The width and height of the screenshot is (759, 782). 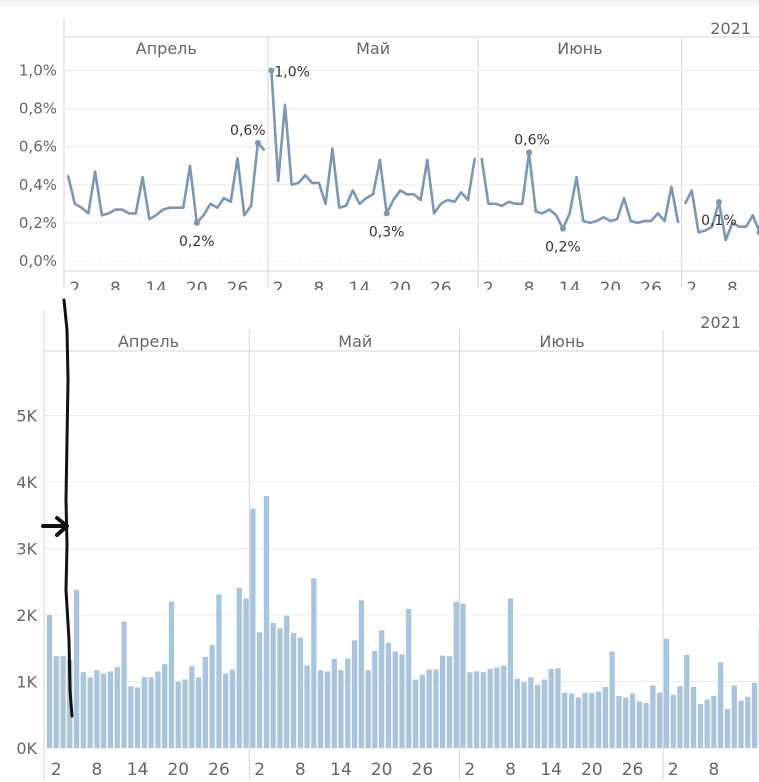 What do you see at coordinates (387, 232) in the screenshot?
I see `data-label: 0,3%` at bounding box center [387, 232].